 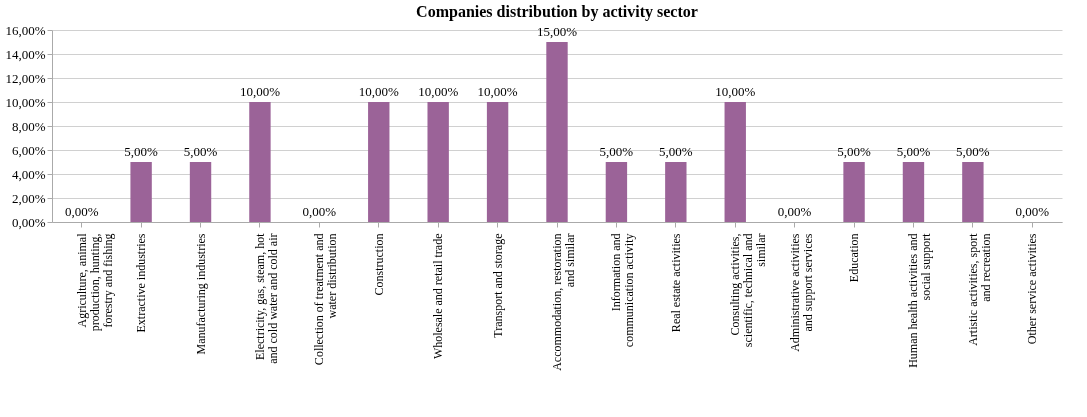 I want to click on x-tick-label: Manufacturing industries, so click(x=200, y=294).